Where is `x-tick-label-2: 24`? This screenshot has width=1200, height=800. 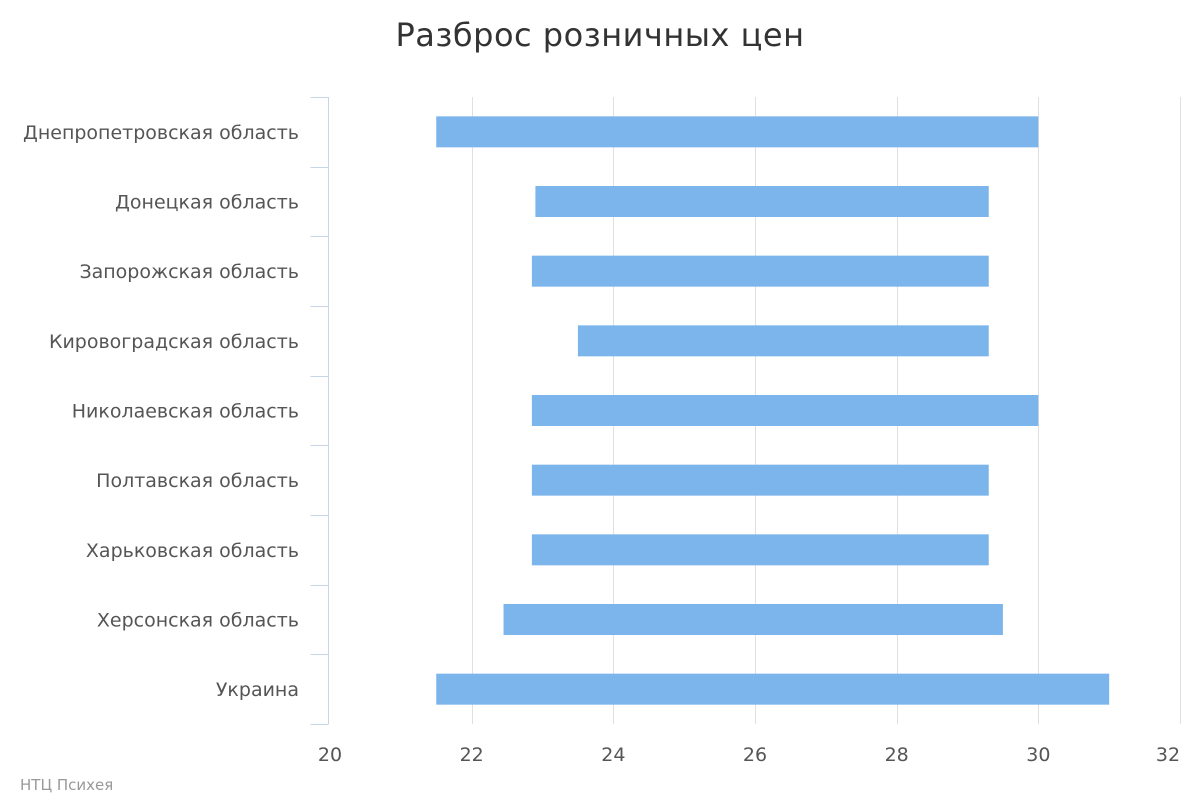
x-tick-label-2: 24 is located at coordinates (613, 755).